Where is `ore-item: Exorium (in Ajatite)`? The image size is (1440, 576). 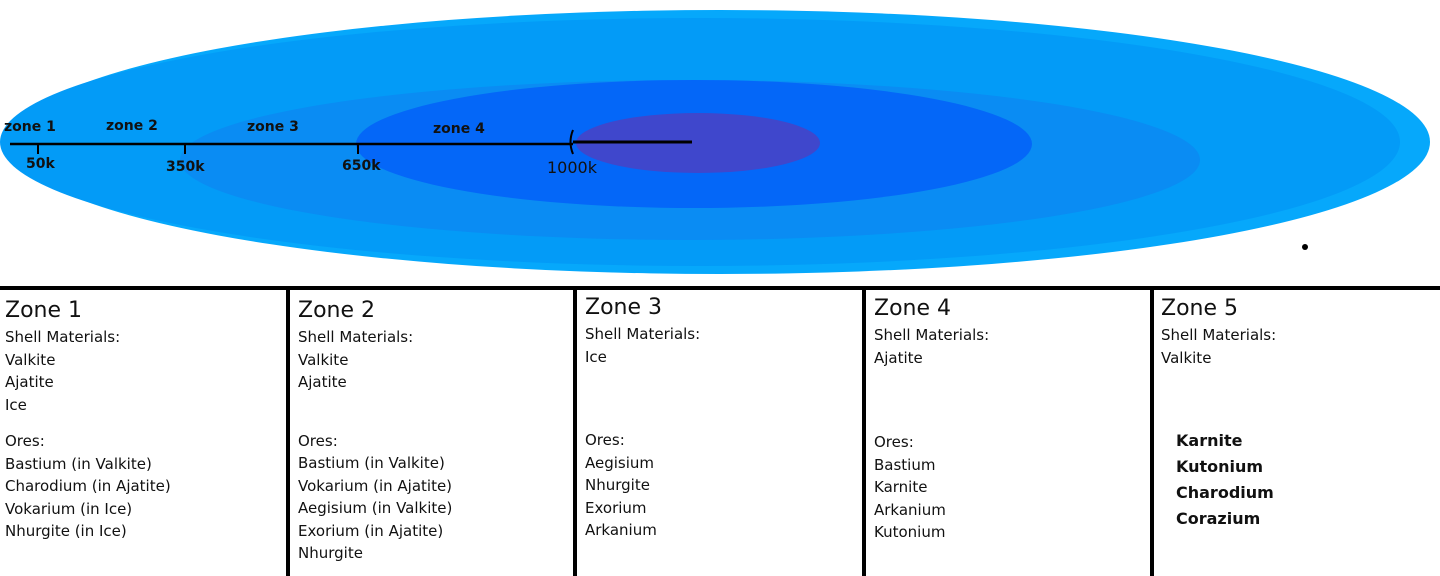
ore-item: Exorium (in Ajatite) is located at coordinates (371, 530).